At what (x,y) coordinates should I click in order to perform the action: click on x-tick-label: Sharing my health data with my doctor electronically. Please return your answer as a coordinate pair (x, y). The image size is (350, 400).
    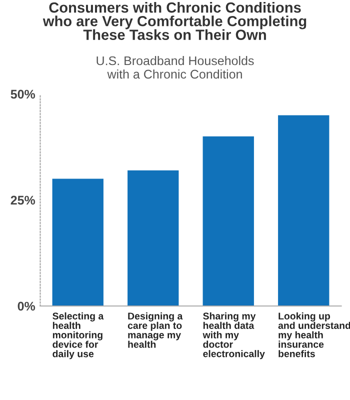
    Looking at the image, I should click on (233, 336).